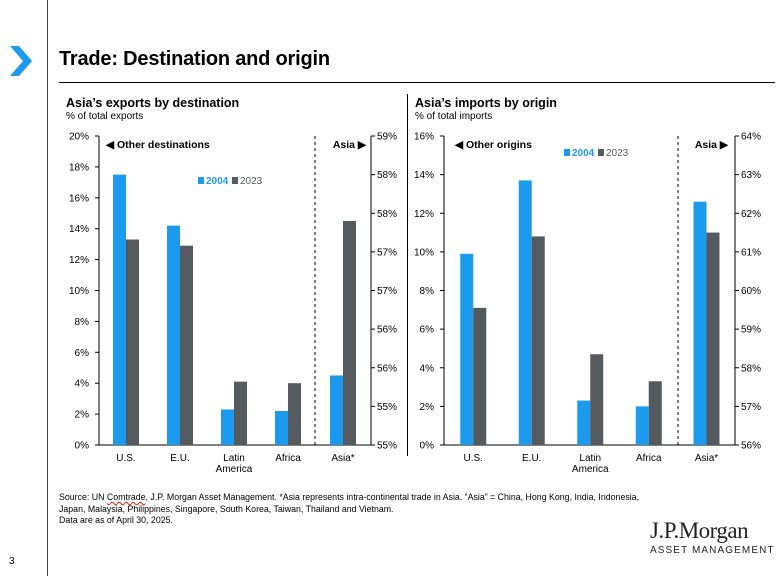  I want to click on imports-left-tick-label: 8%, so click(427, 291).